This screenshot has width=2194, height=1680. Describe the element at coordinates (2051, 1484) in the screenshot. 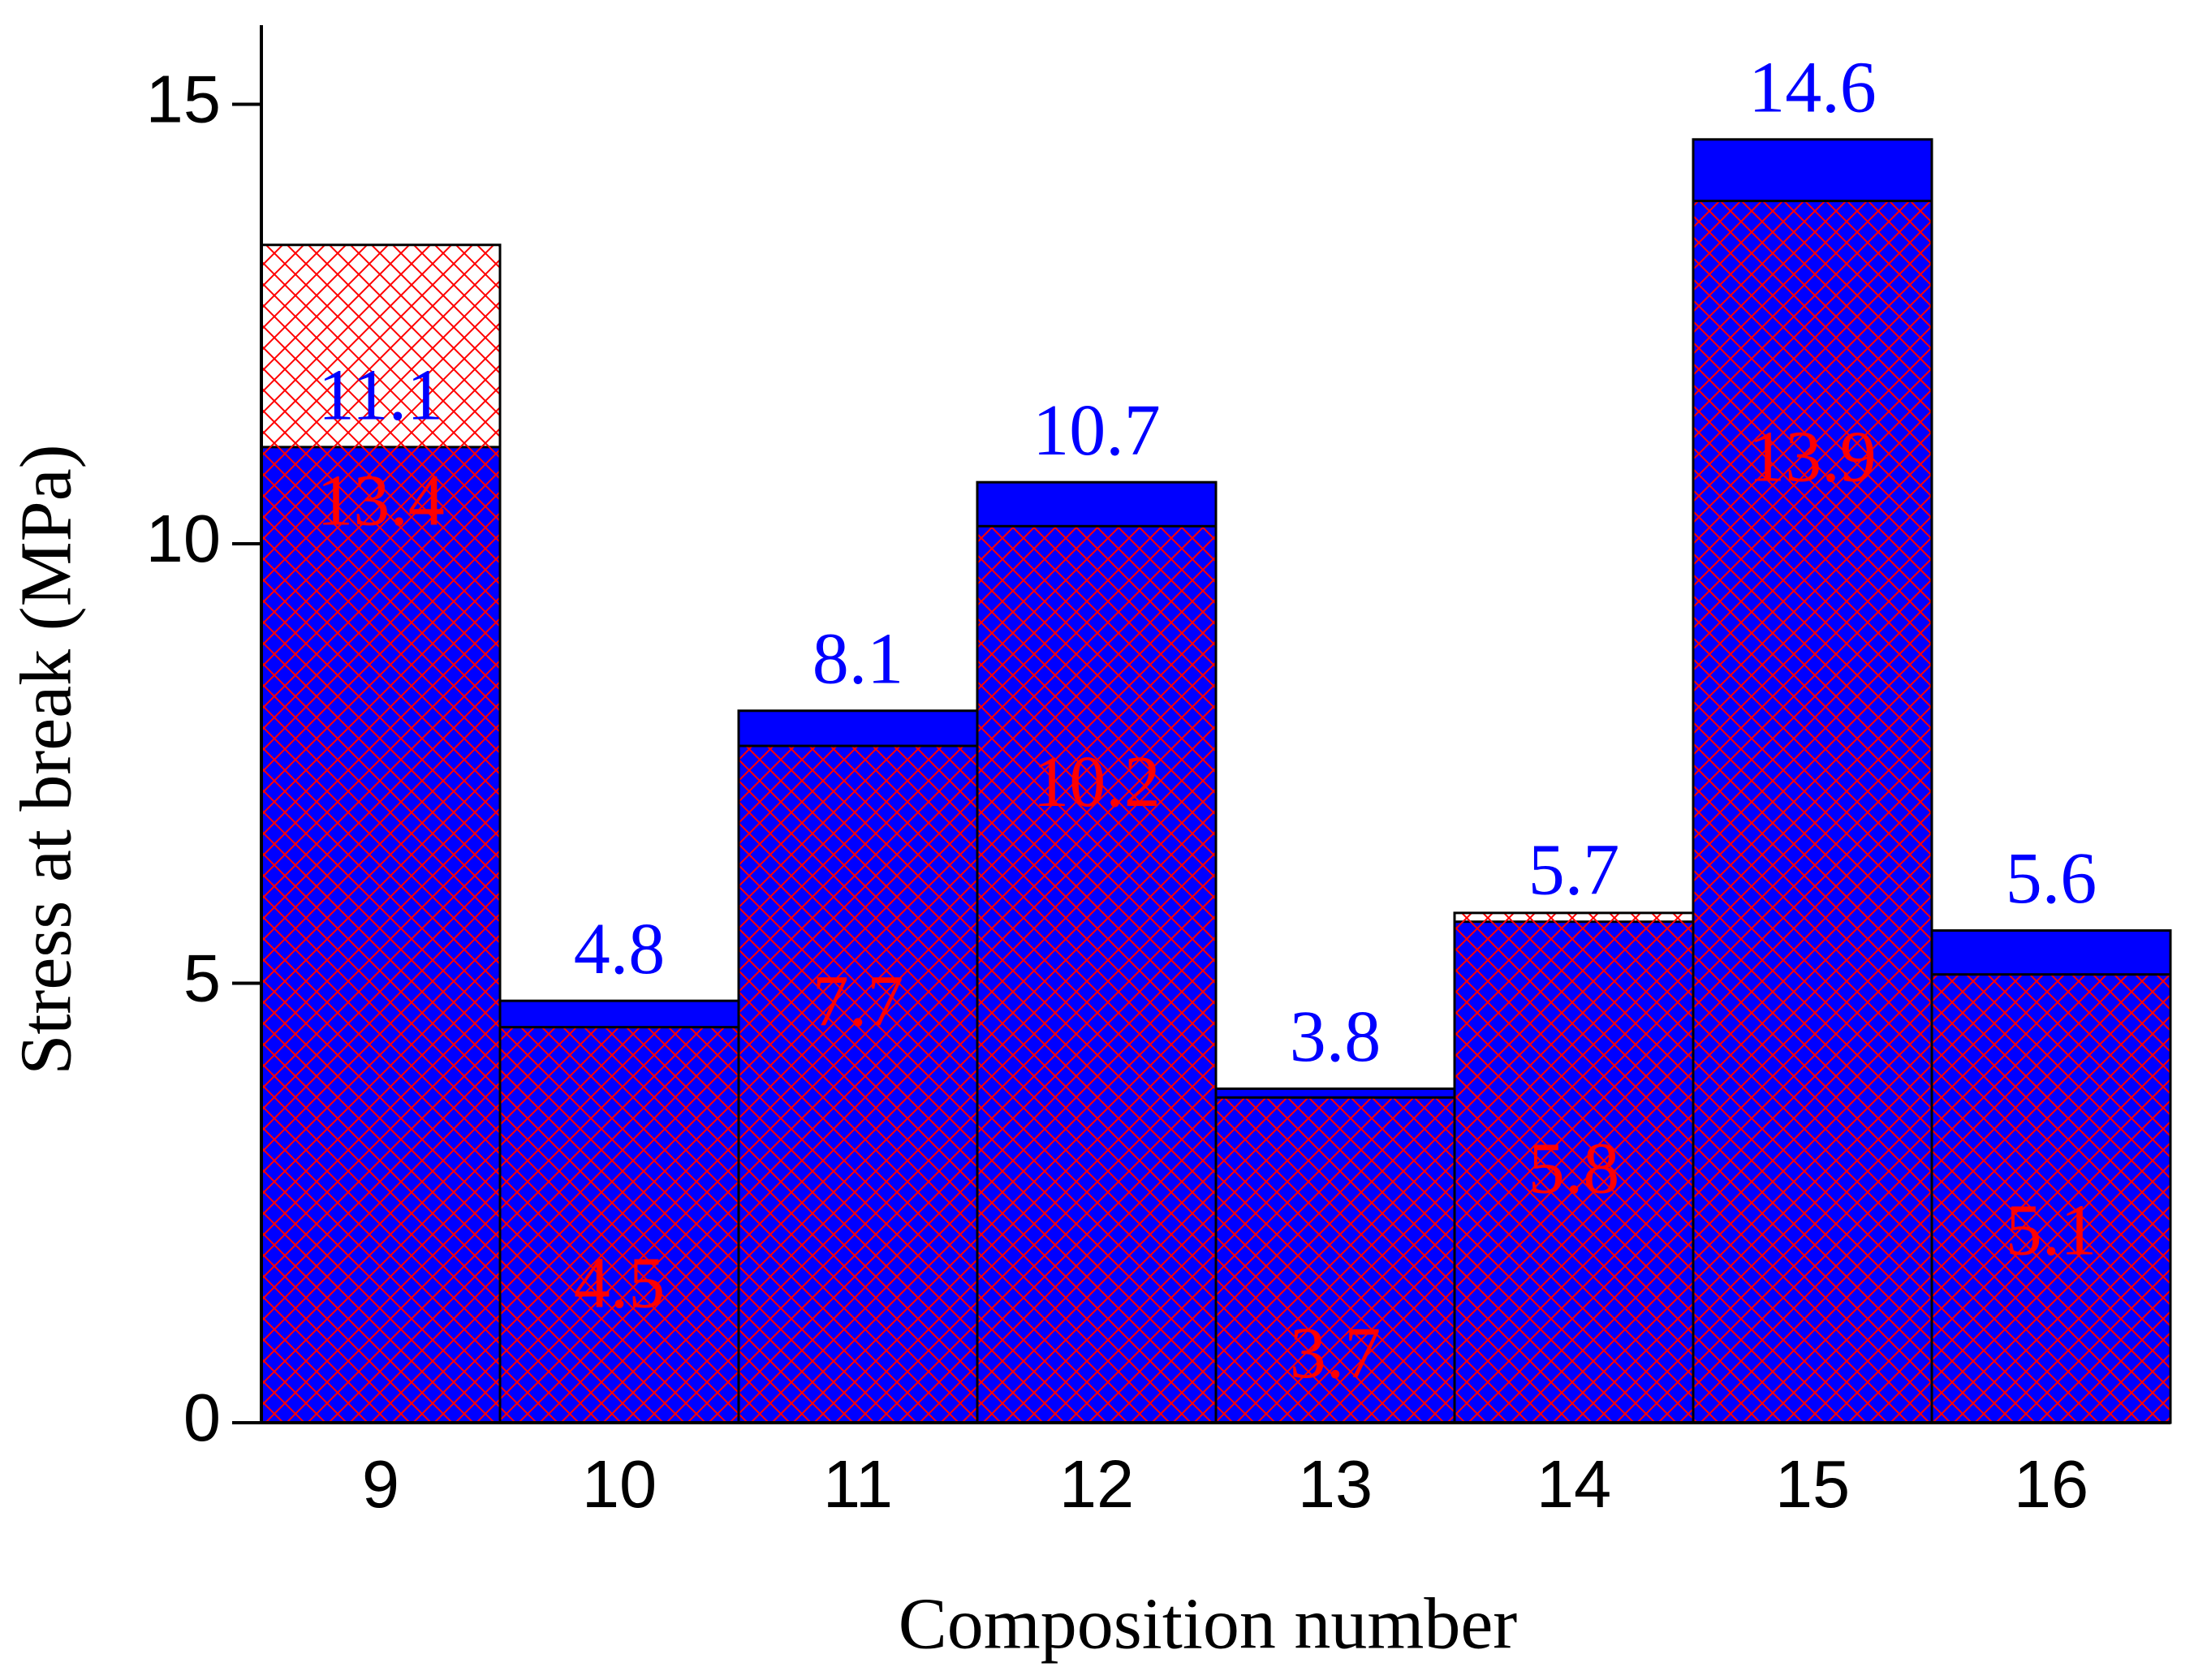

I see `x-tick-label: 16` at that location.